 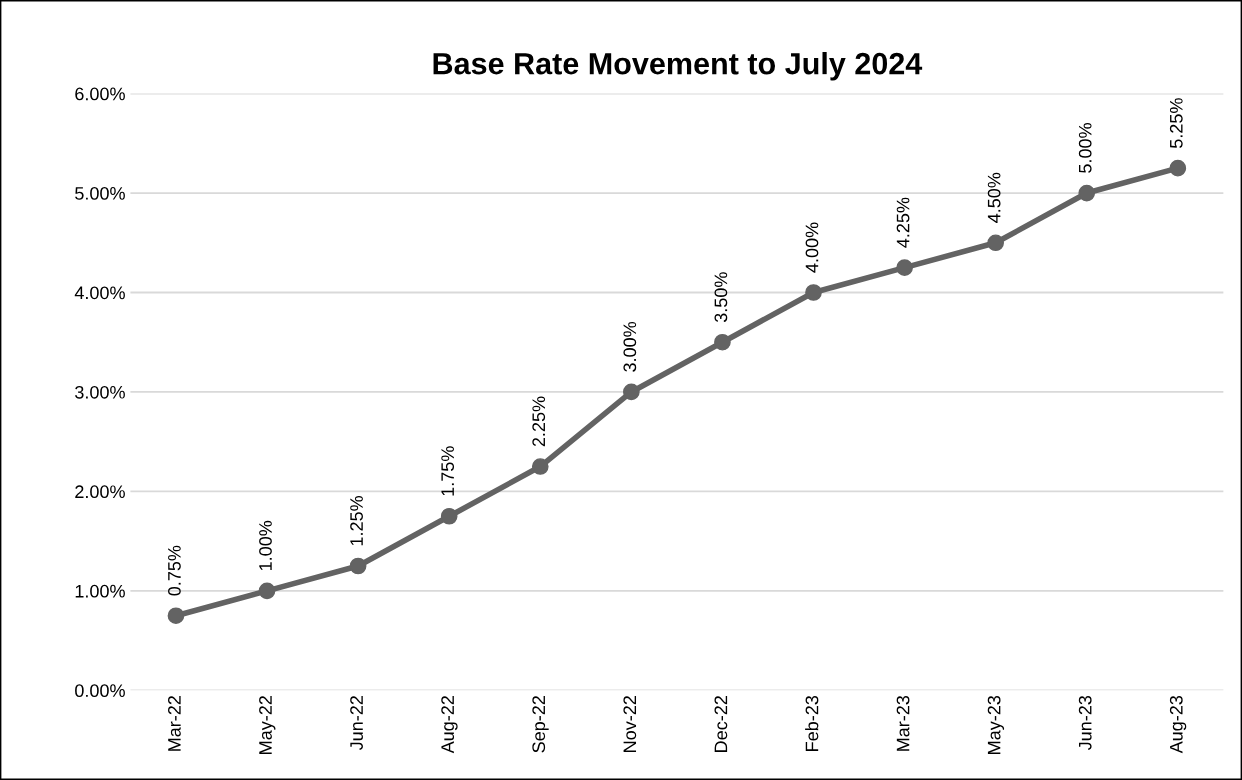 I want to click on x-tick-label: Dec-22, so click(x=721, y=724).